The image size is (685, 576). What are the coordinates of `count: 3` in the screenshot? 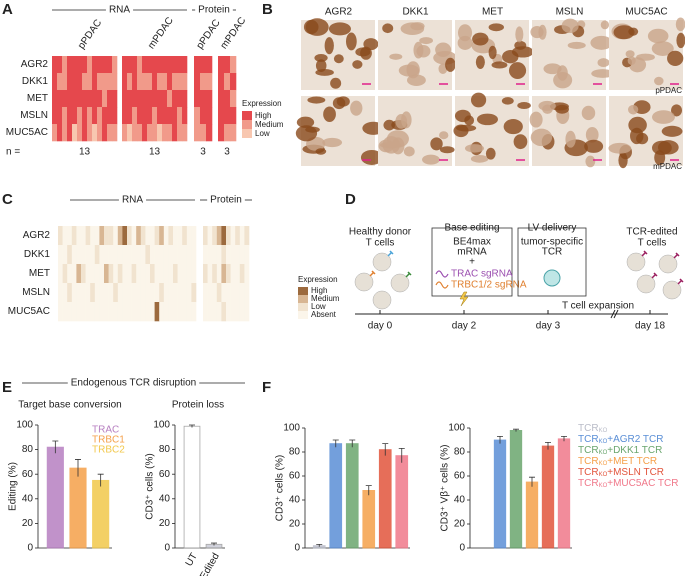 It's located at (203, 152).